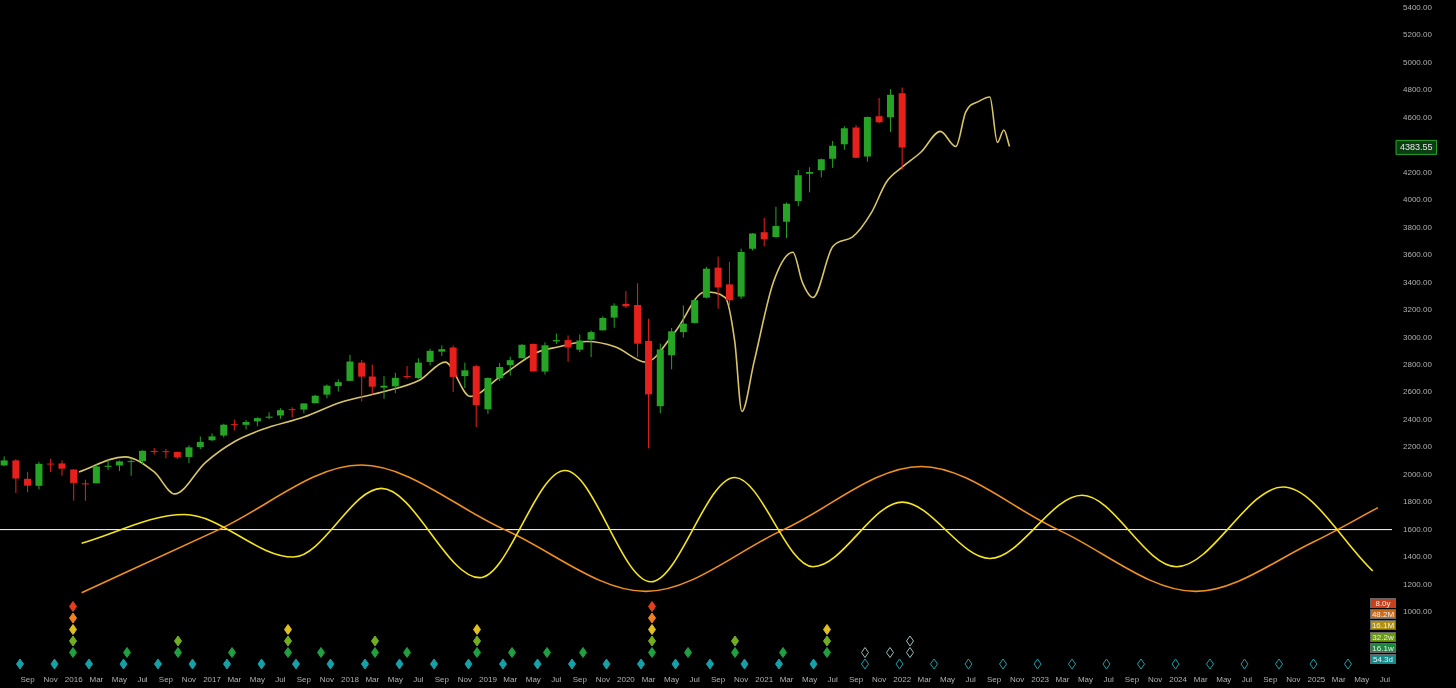 The width and height of the screenshot is (1456, 688). I want to click on y-tick-label: 5400.00, so click(1418, 7).